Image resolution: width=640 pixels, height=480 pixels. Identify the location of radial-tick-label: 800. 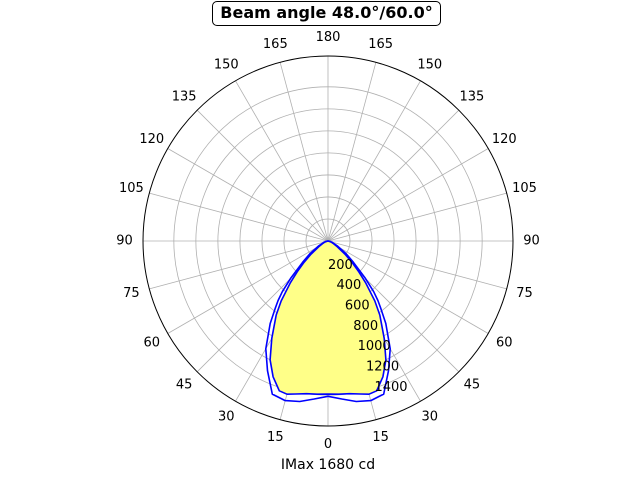
(365, 326).